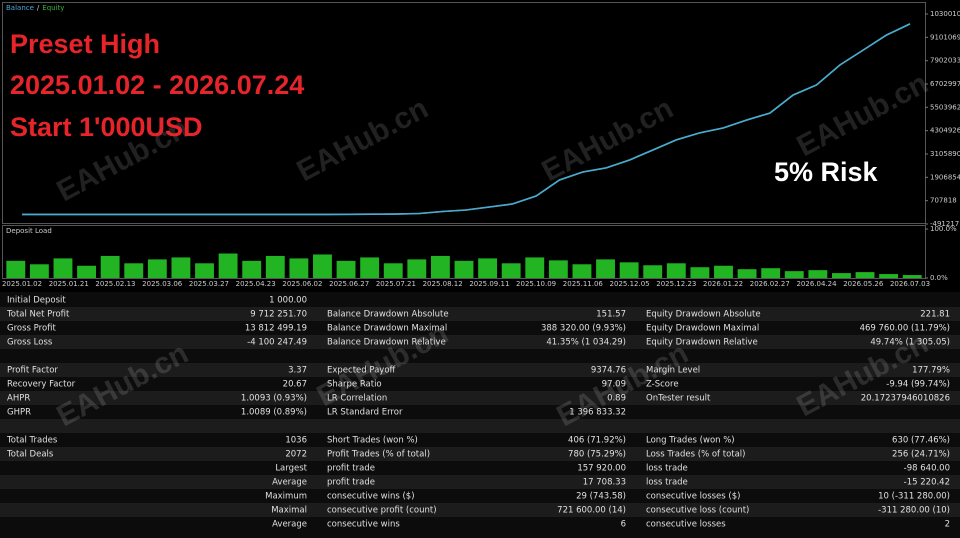 The width and height of the screenshot is (960, 538). I want to click on row-value: 9 712 251.70, so click(278, 315).